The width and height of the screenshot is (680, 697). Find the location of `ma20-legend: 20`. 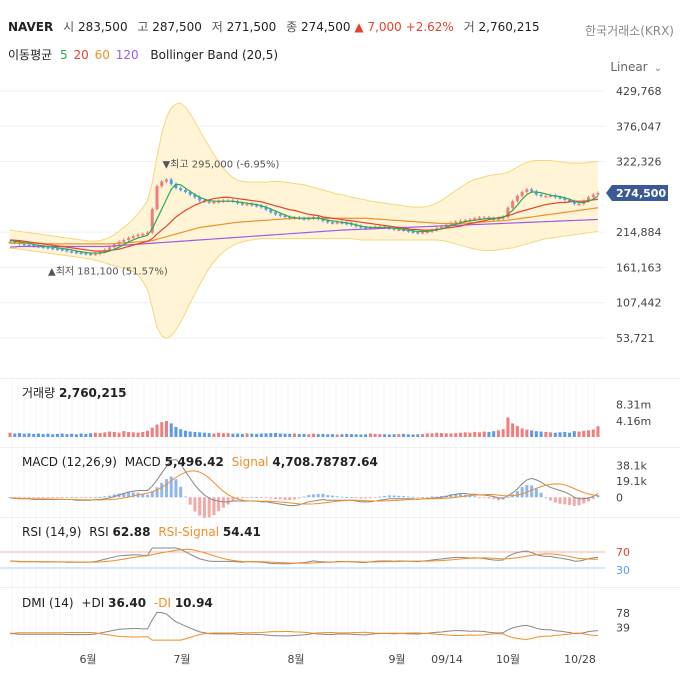

ma20-legend: 20 is located at coordinates (81, 55).